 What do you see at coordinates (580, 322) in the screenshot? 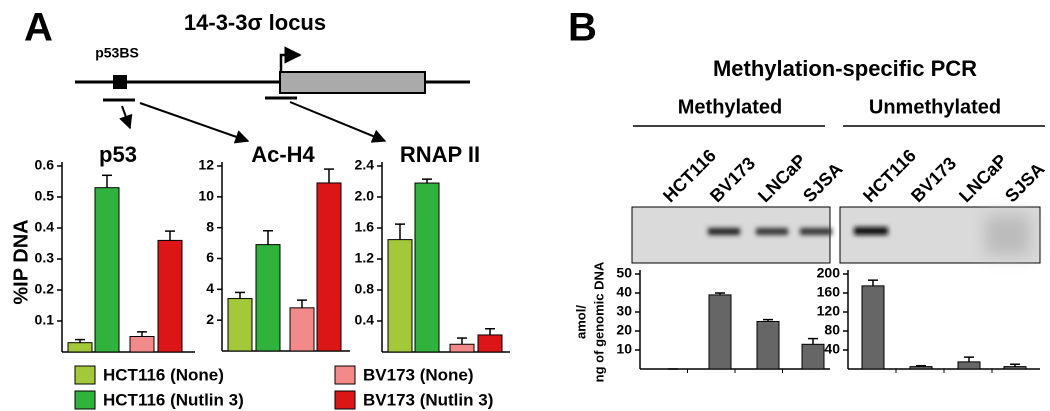
I see `y-axis-label: amol/` at bounding box center [580, 322].